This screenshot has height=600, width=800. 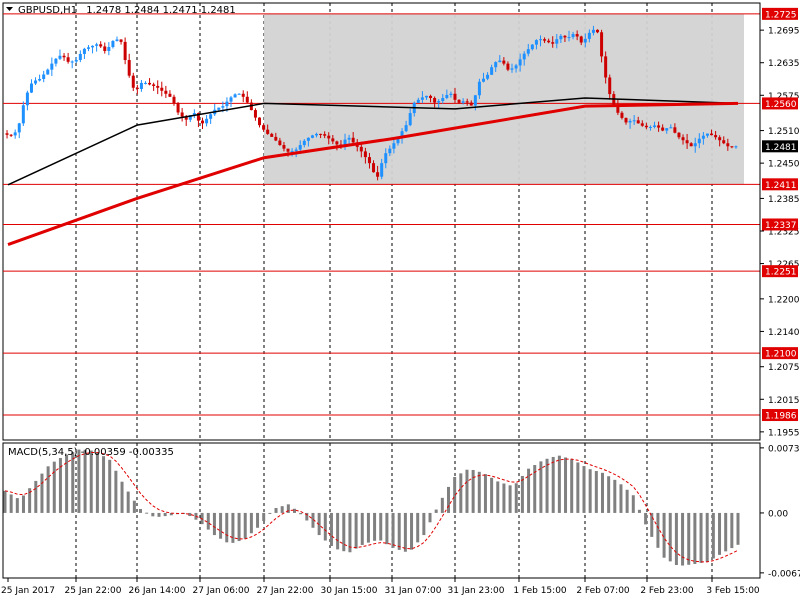 I want to click on ma-slow-line, so click(x=373, y=141).